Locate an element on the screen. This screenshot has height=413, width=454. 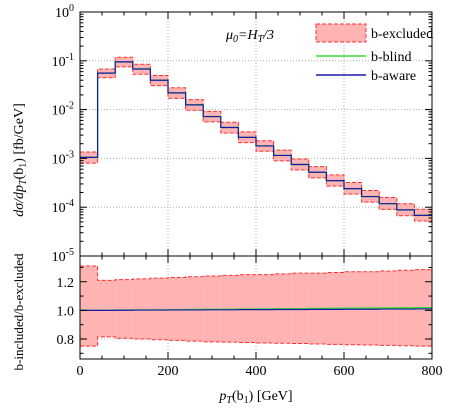
ratio-band-upper-edge is located at coordinates (256, 273).